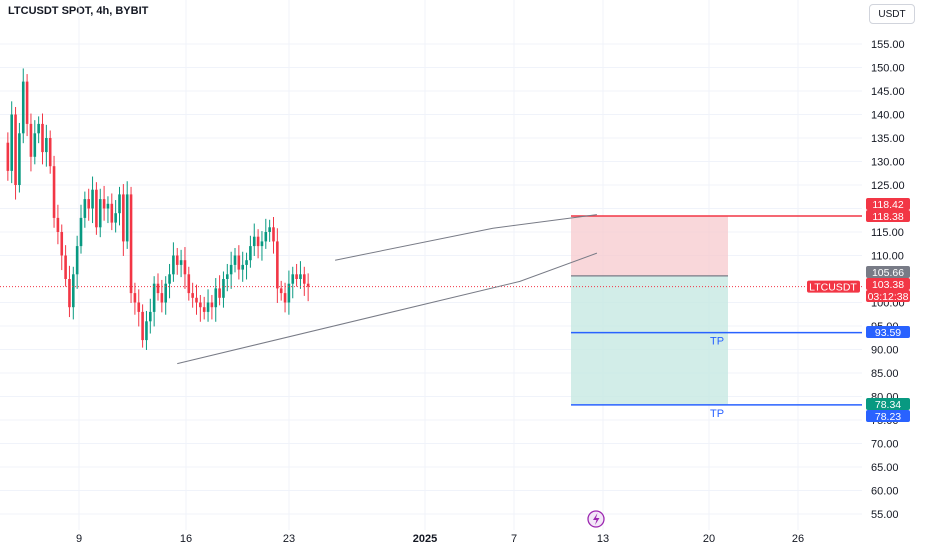  What do you see at coordinates (888, 139) in the screenshot?
I see `y-tick-label: 135.00` at bounding box center [888, 139].